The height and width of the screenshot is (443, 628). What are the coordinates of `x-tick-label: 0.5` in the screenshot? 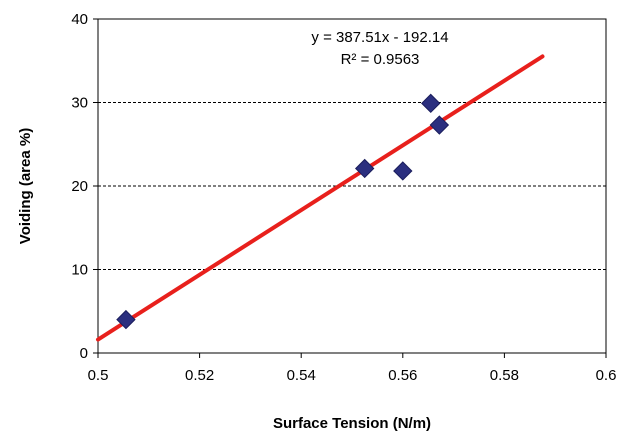 It's located at (98, 375).